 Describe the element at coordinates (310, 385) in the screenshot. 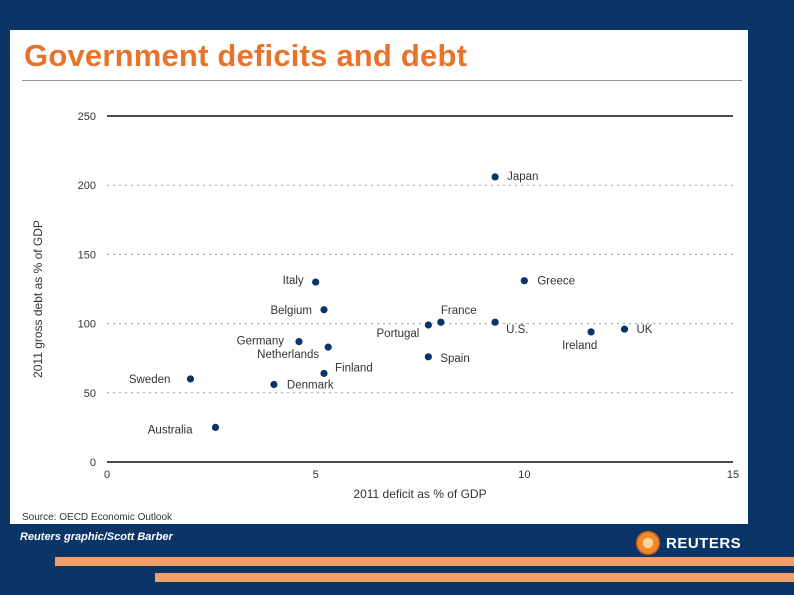

I see `point-label: Denmark` at that location.